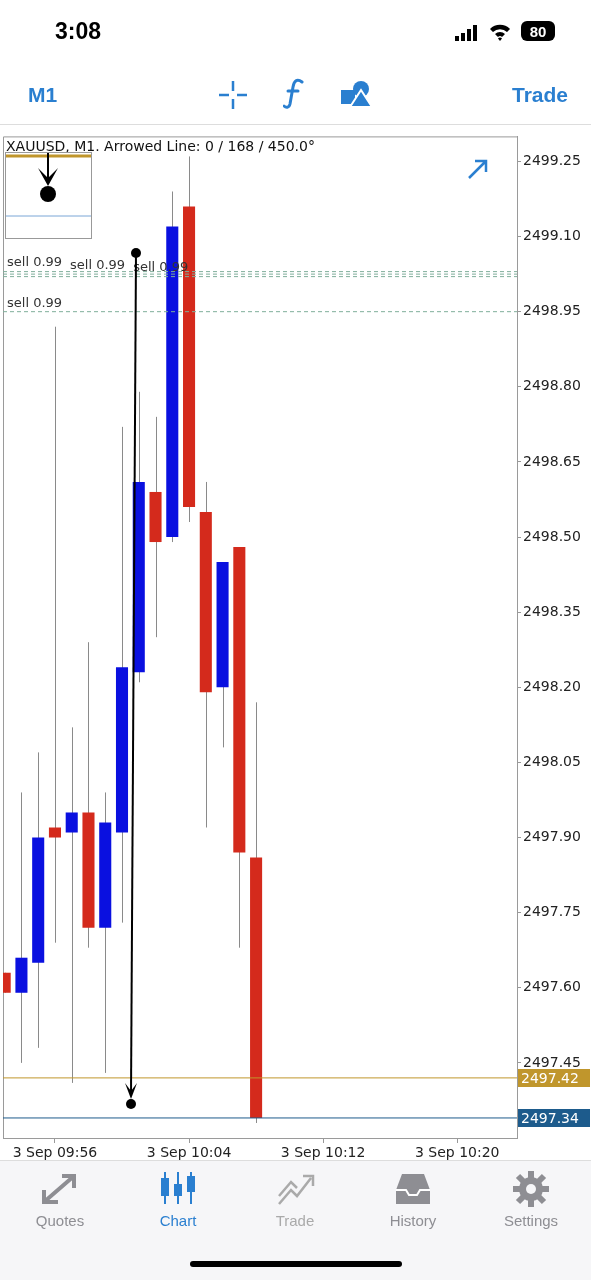  What do you see at coordinates (531, 1220) in the screenshot?
I see `text: Settings` at bounding box center [531, 1220].